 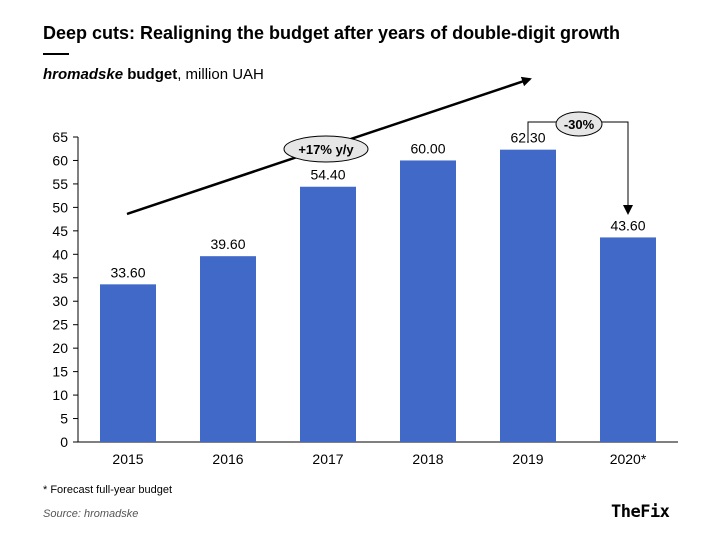 I want to click on trend-callout-label: +17% y/y, so click(x=326, y=149).